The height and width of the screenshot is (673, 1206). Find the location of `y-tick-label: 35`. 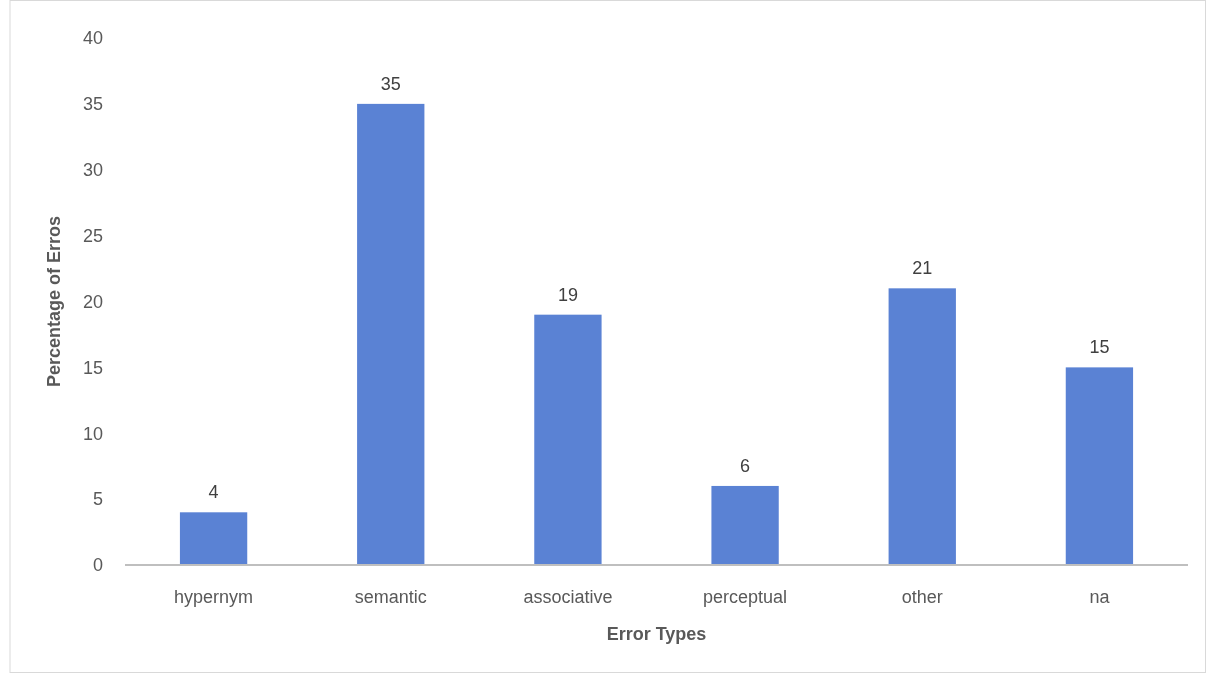

y-tick-label: 35 is located at coordinates (92, 104).